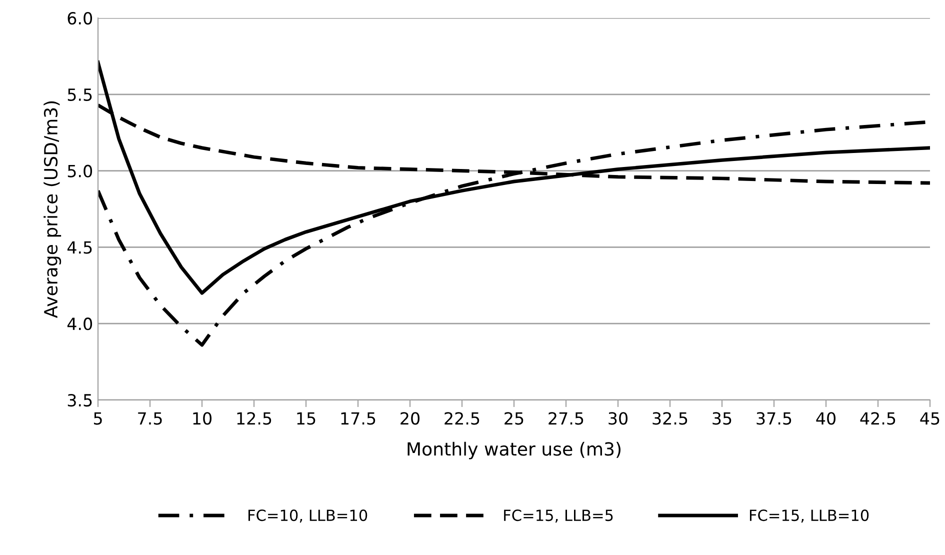  I want to click on x-tick-label: 37.5, so click(774, 418).